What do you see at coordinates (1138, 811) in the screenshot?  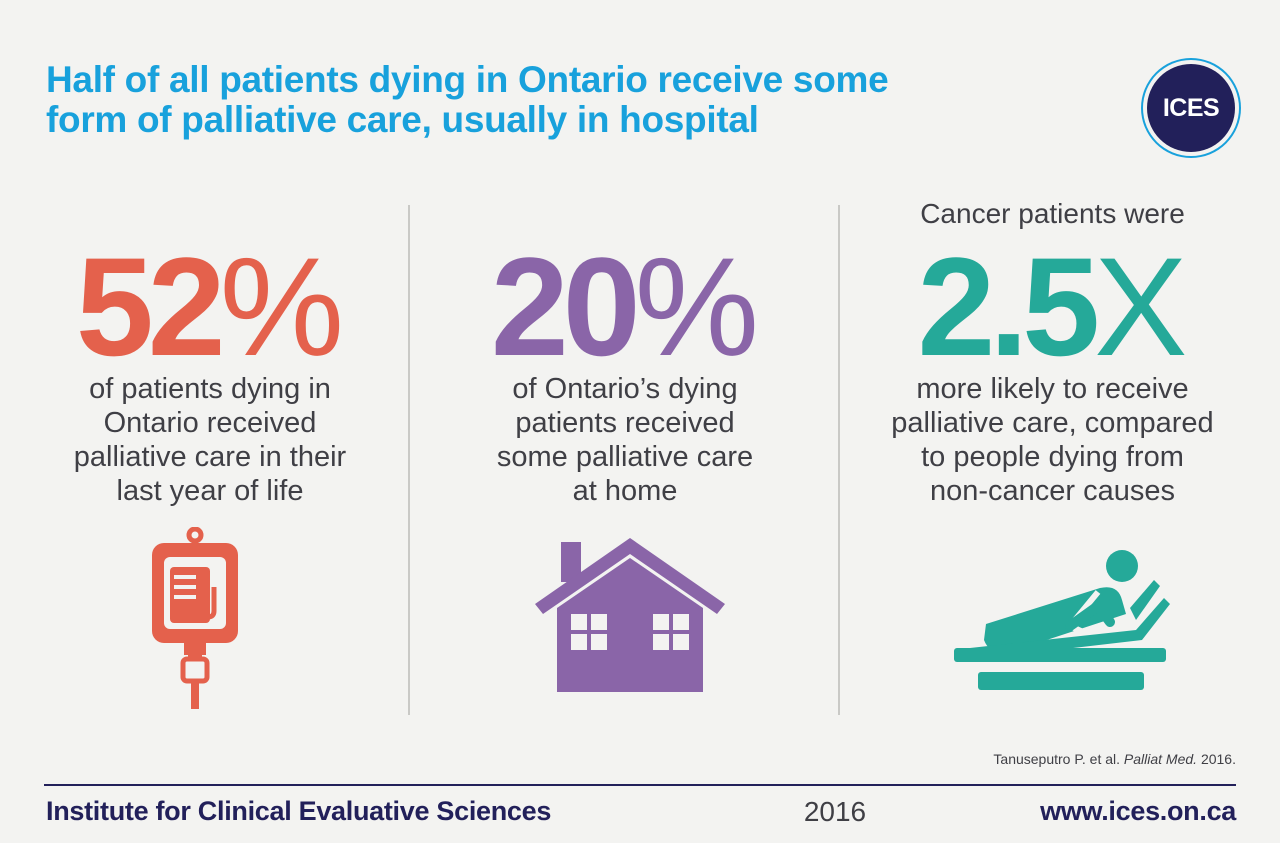 I see `footer-website-link: www.ices.on.ca` at bounding box center [1138, 811].